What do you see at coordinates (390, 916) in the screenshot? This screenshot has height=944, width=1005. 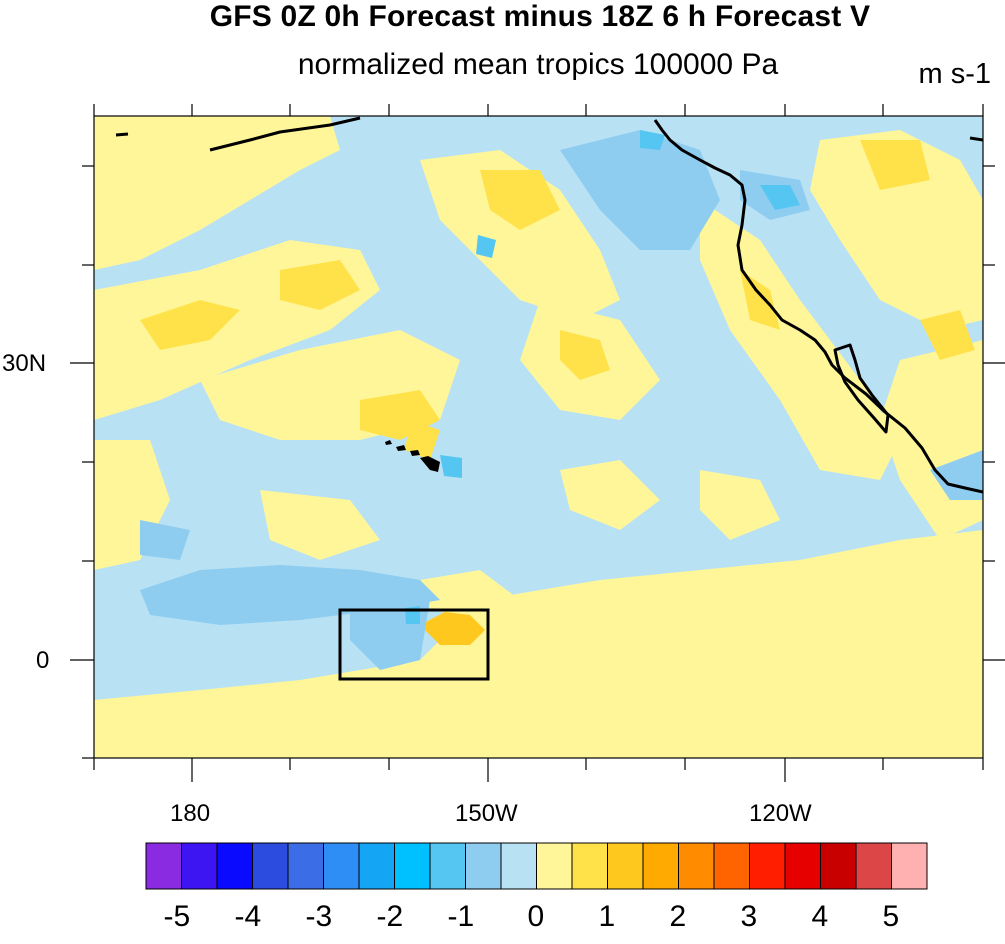 I see `colorbar-tick-label: -2` at bounding box center [390, 916].